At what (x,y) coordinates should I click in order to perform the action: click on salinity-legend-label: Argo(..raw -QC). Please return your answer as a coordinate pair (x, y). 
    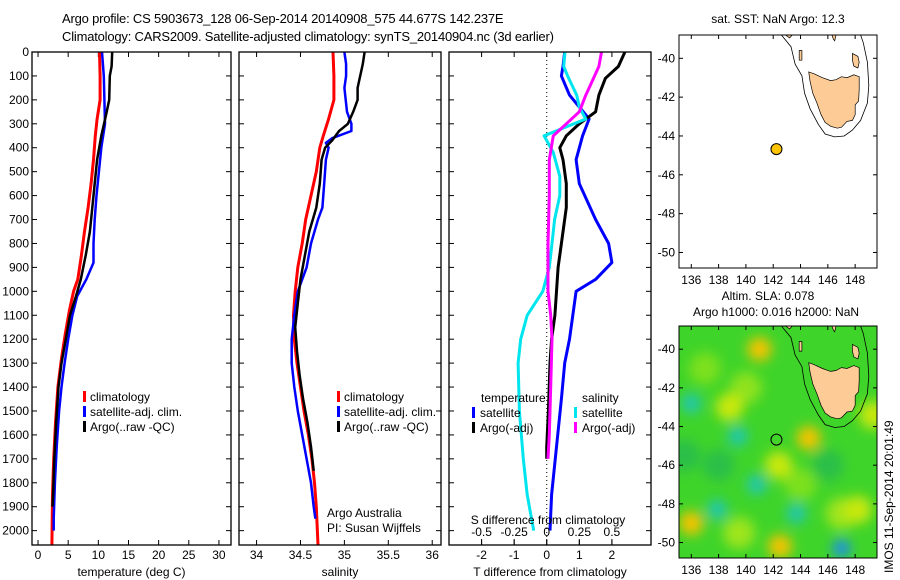
    Looking at the image, I should click on (386, 427).